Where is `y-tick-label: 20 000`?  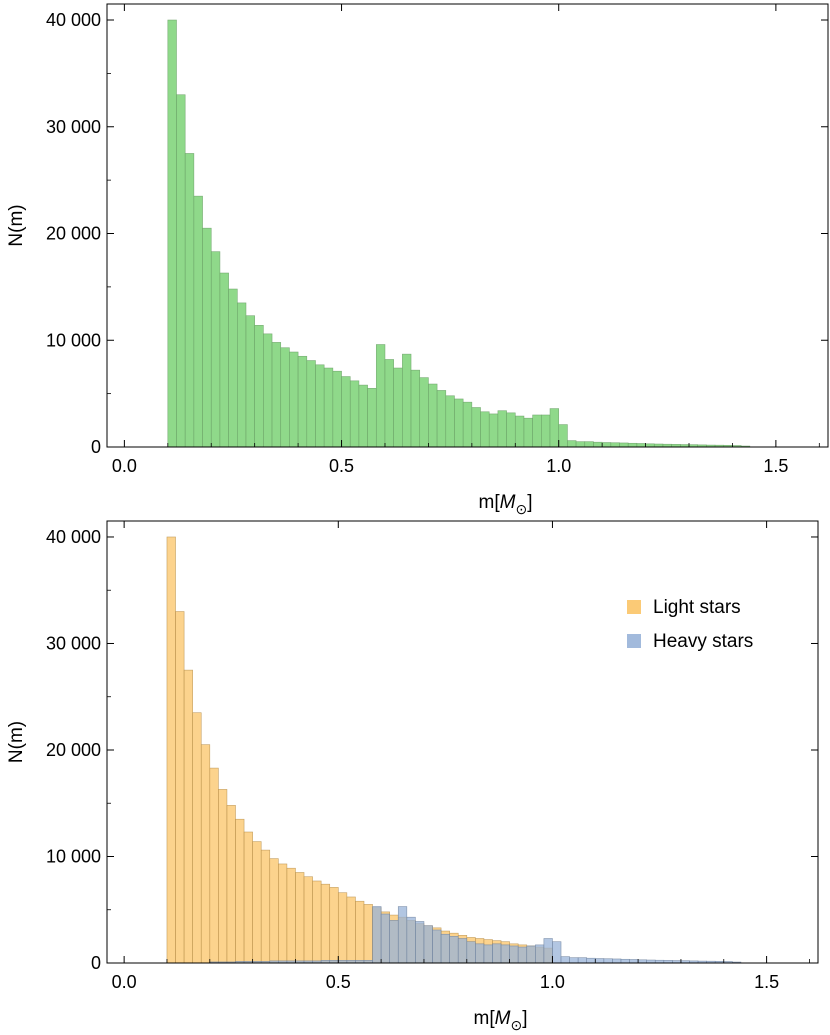 y-tick-label: 20 000 is located at coordinates (73, 750).